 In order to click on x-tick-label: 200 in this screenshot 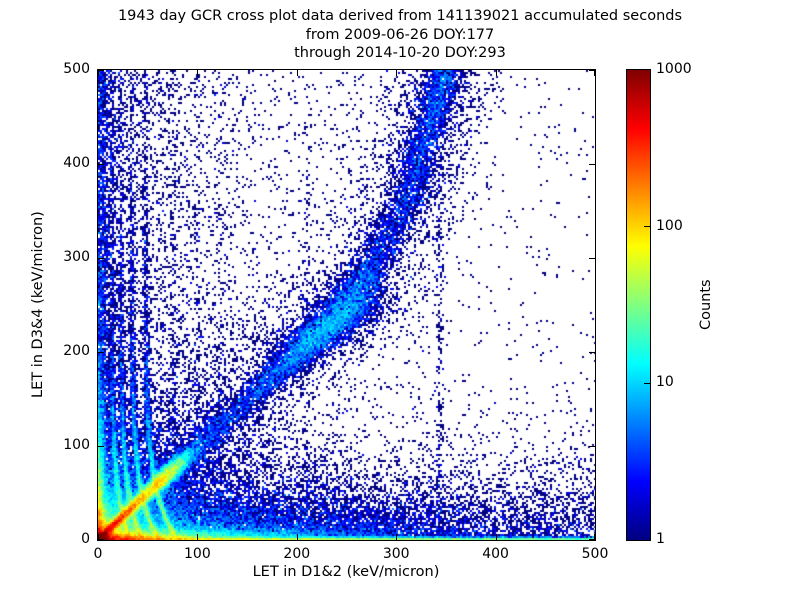, I will do `click(297, 554)`.